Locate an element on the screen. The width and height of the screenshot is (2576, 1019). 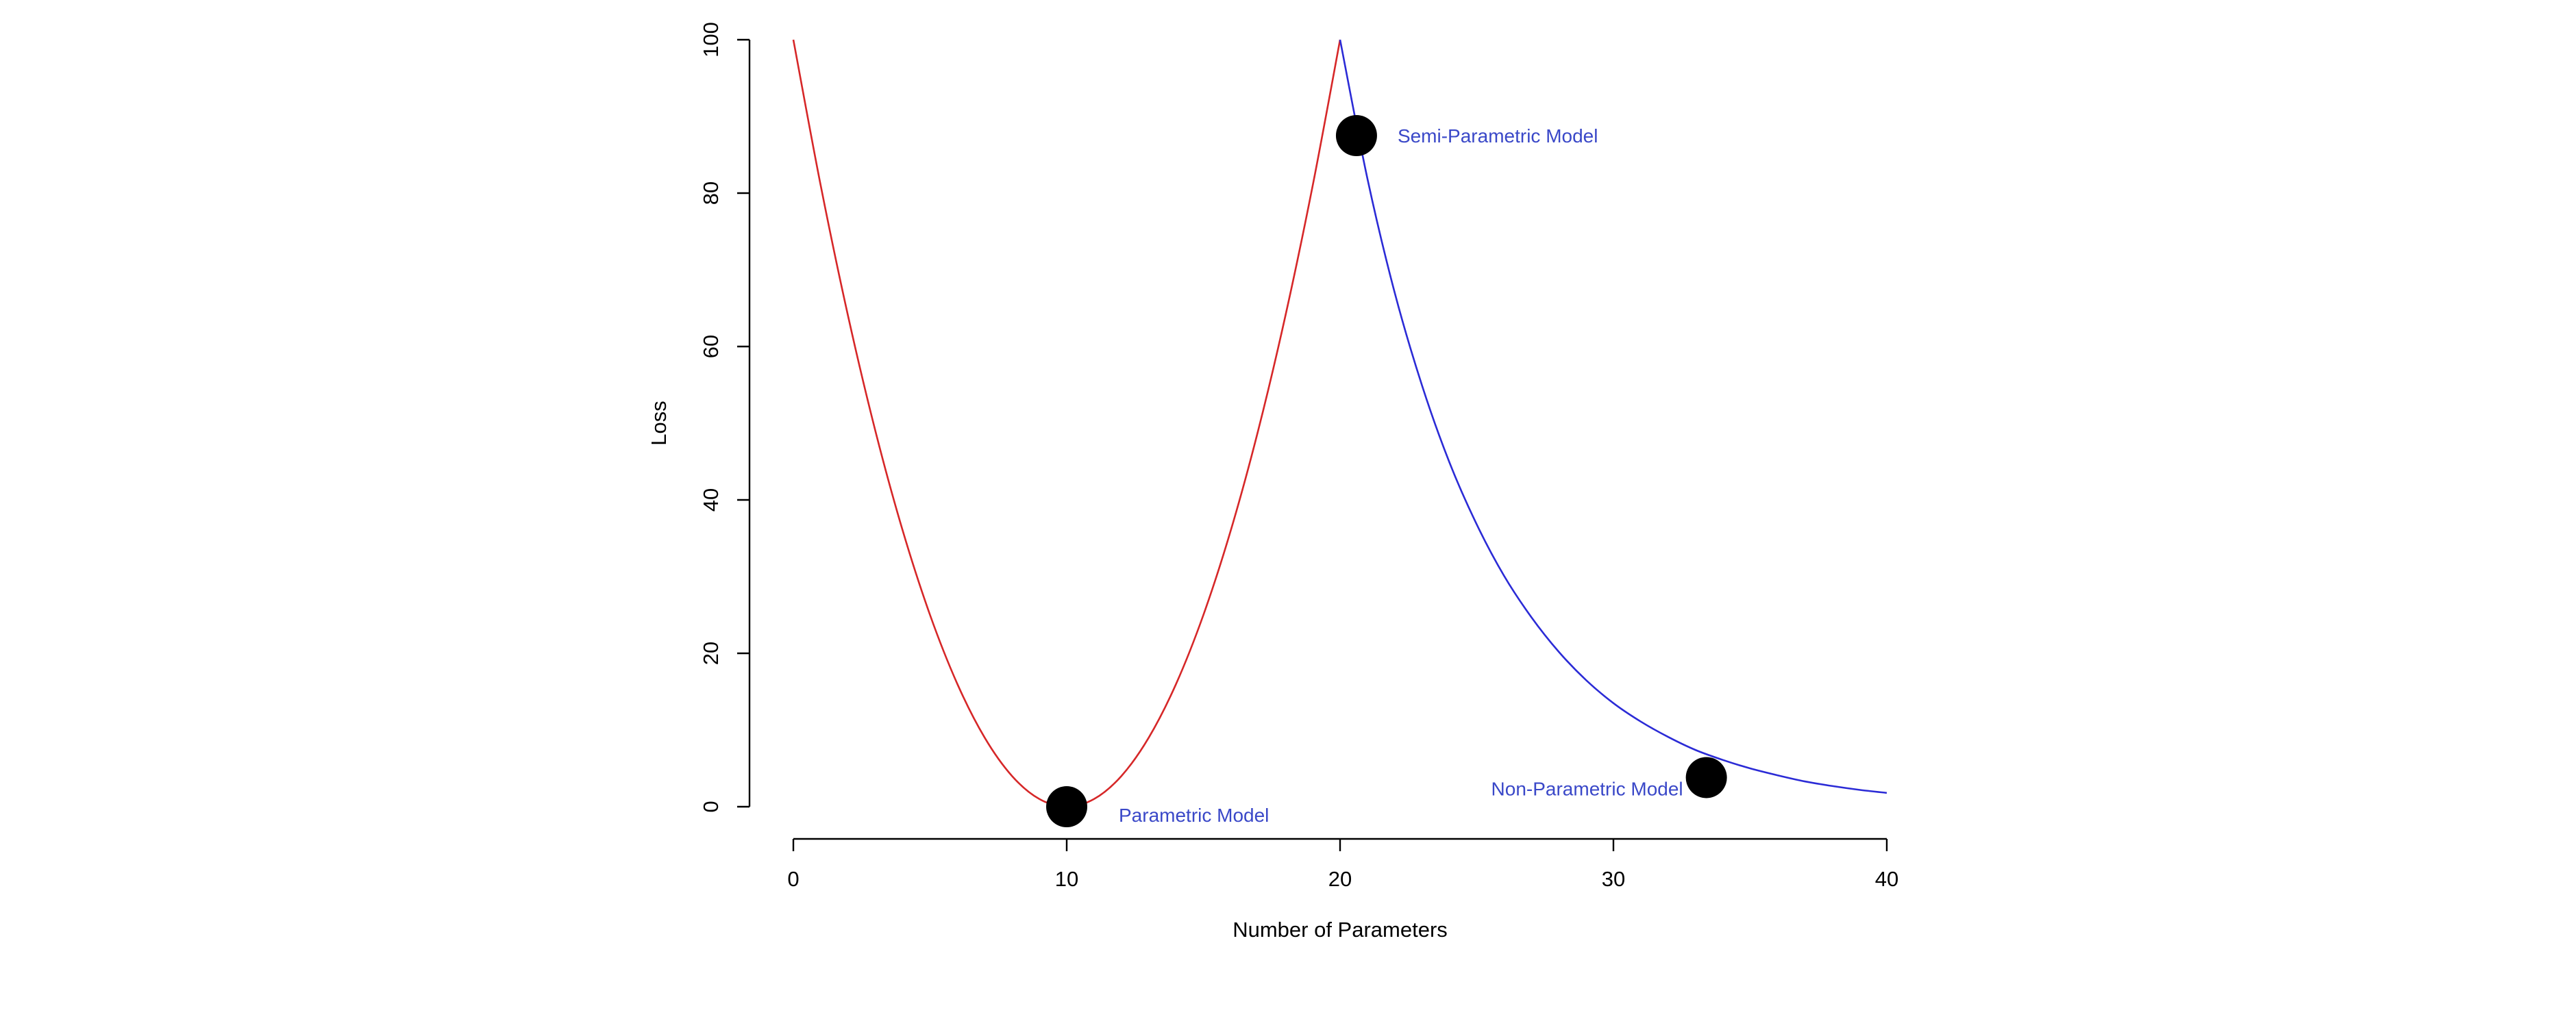
y-tick-label: 60 is located at coordinates (711, 346).